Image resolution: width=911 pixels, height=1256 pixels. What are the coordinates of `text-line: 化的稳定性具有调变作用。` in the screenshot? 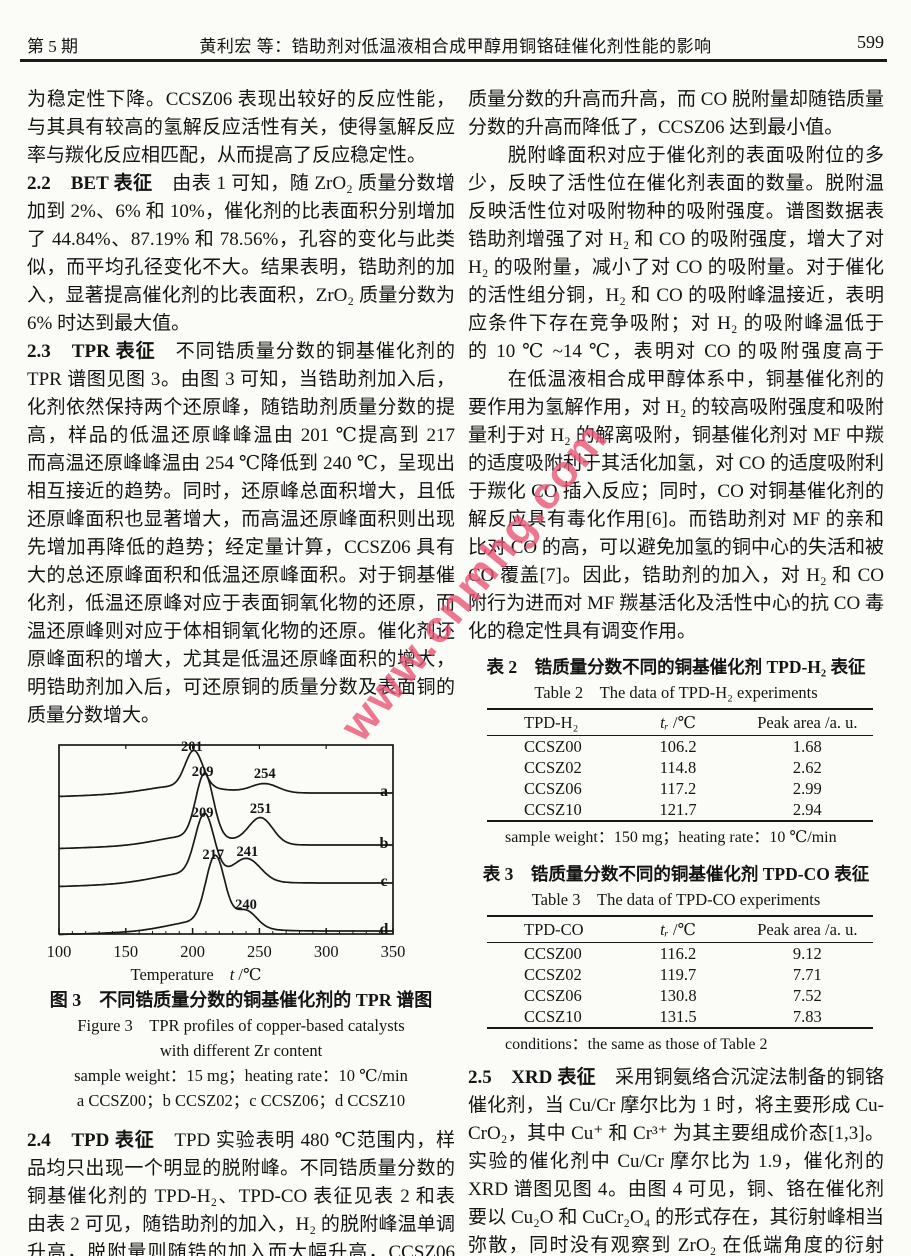 It's located at (676, 632).